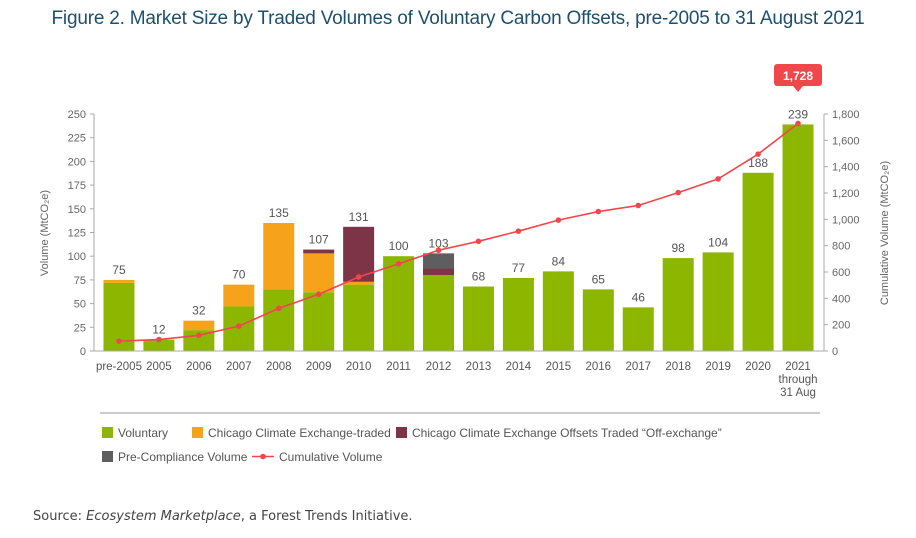 This screenshot has height=538, width=916. Describe the element at coordinates (718, 367) in the screenshot. I see `x-tick-label: 2019` at that location.